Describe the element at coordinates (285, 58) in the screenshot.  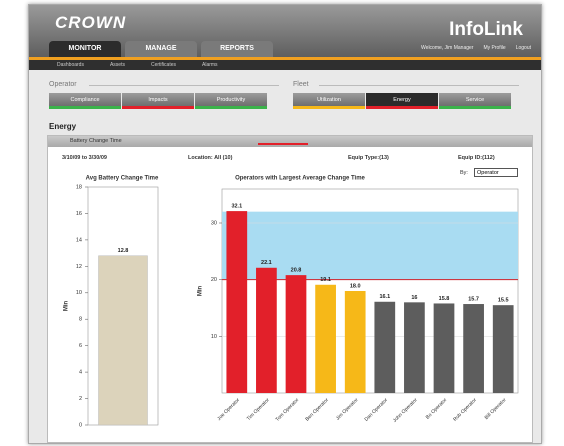
I see `tab-underline` at that location.